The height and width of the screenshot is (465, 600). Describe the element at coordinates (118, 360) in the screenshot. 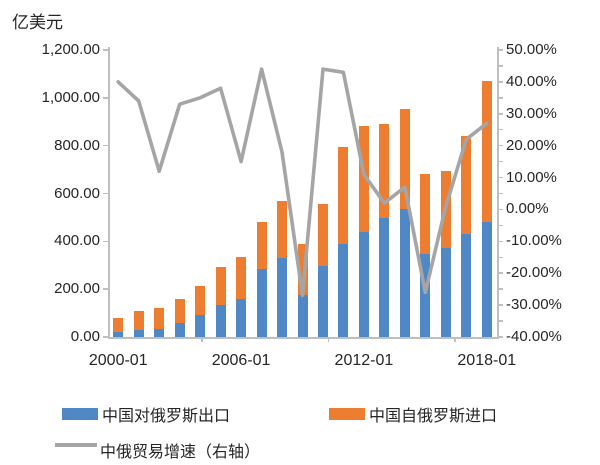

I see `x-axis-label: 2000-01` at that location.